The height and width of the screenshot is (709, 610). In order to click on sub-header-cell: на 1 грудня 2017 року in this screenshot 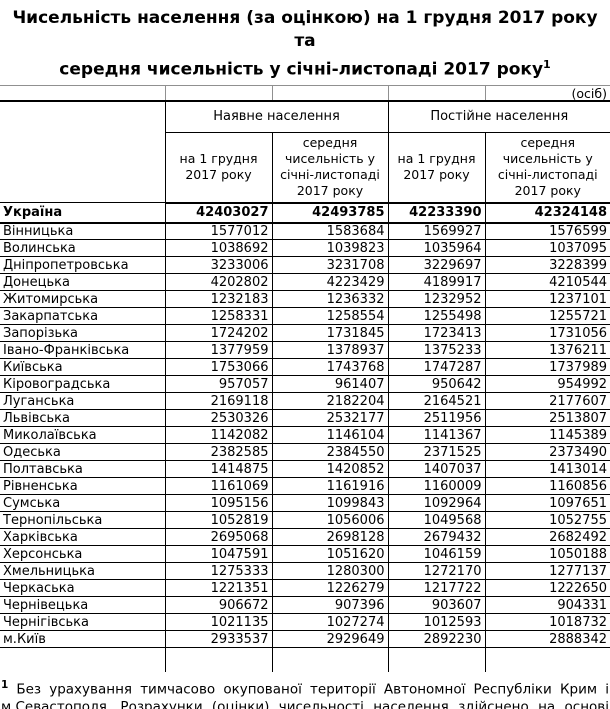, I will do `click(218, 168)`.